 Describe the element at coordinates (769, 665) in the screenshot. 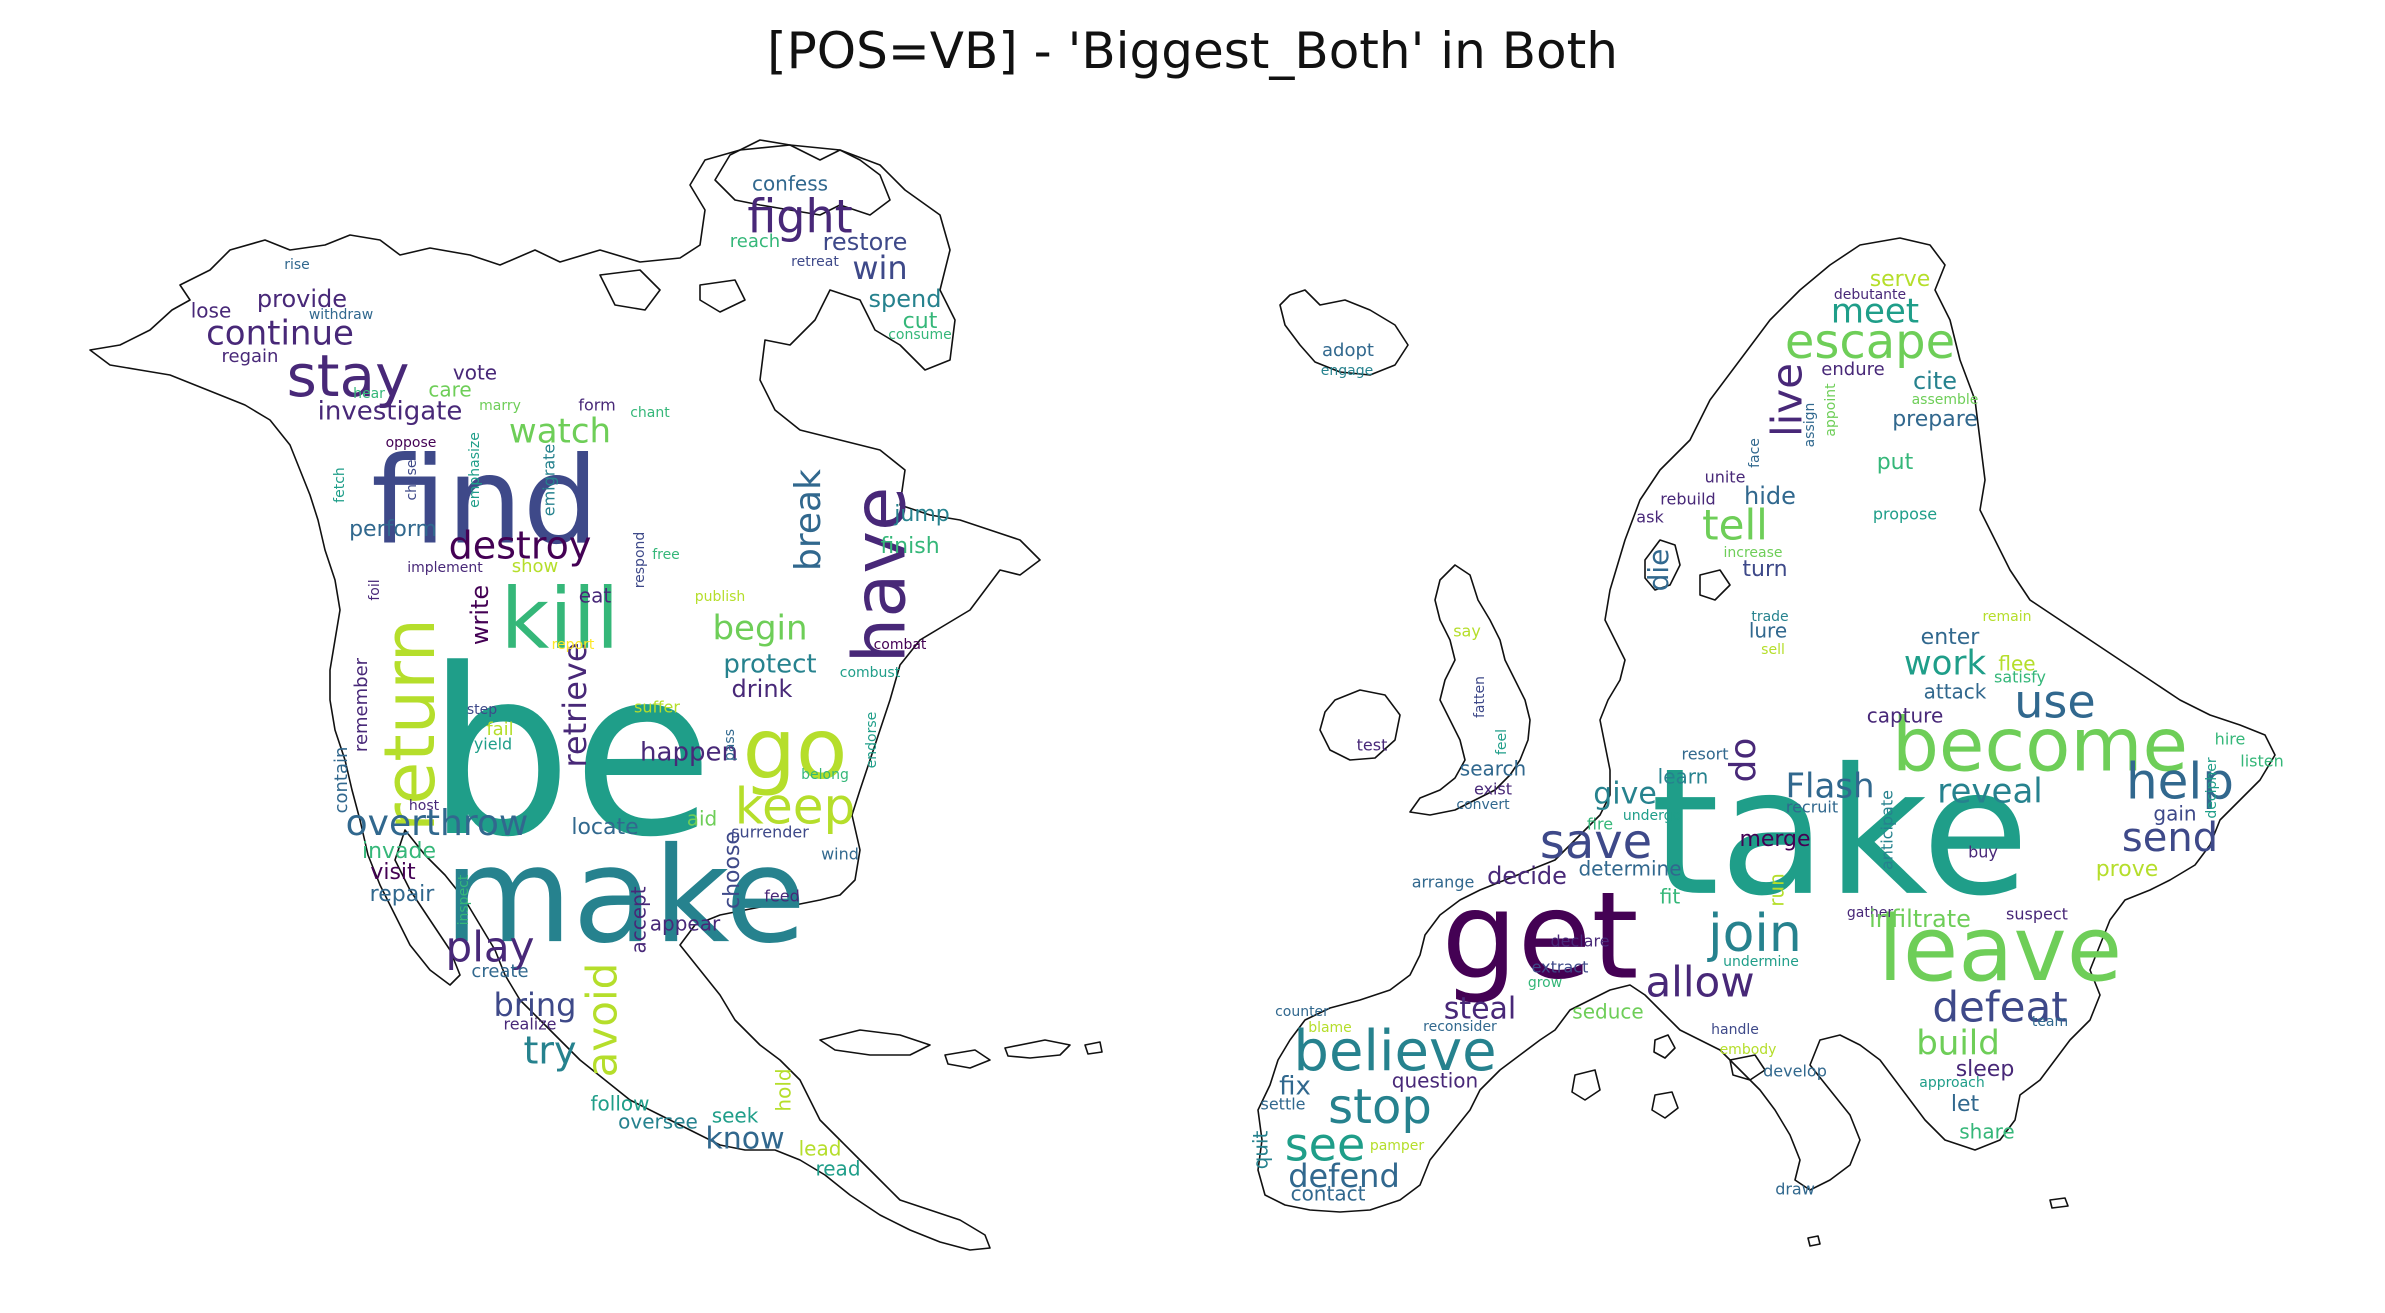

I see `word-protect: protect` at that location.